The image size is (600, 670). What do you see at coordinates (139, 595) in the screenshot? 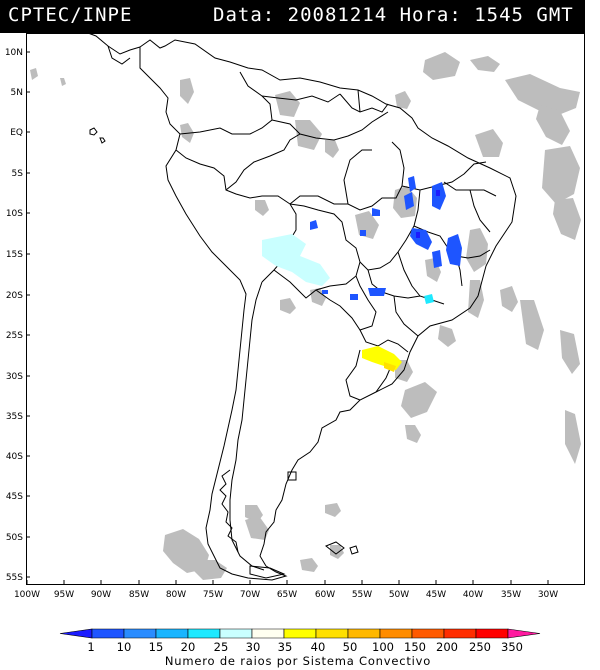
I see `lon-label: 85W` at bounding box center [139, 595].